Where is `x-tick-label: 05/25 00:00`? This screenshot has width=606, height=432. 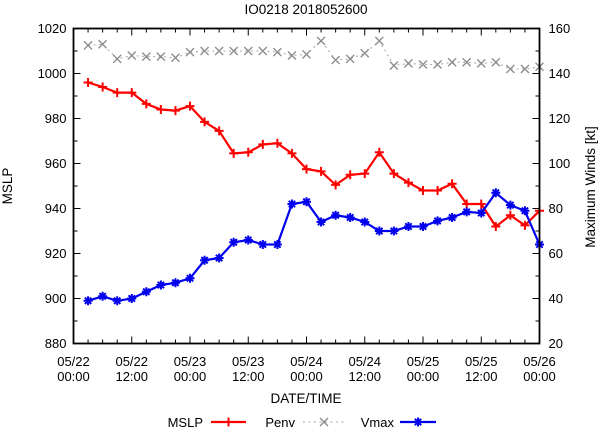
x-tick-label: 05/25 00:00 is located at coordinates (423, 369).